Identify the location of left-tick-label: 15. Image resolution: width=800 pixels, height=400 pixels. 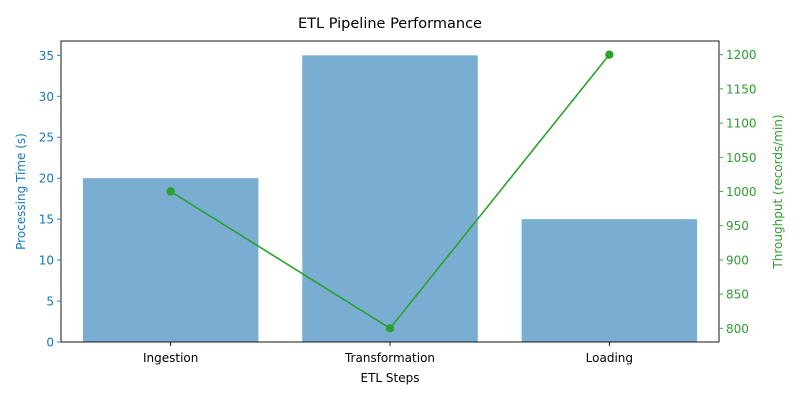
(46, 220).